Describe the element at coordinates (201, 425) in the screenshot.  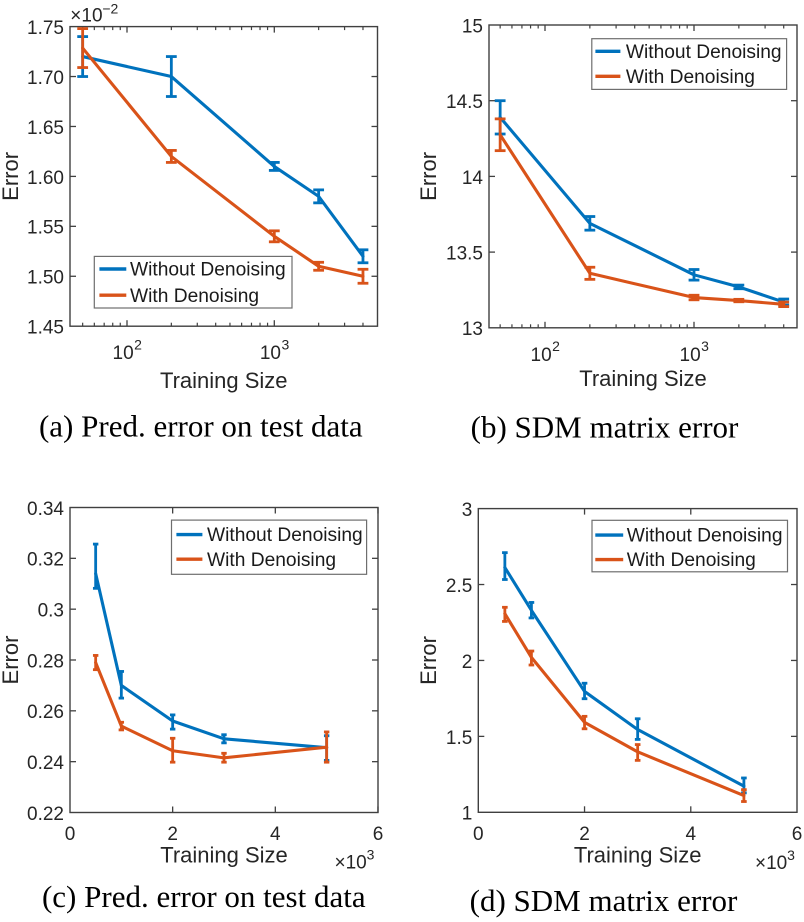
I see `svg-text: (a) Pred. error on test data` at that location.